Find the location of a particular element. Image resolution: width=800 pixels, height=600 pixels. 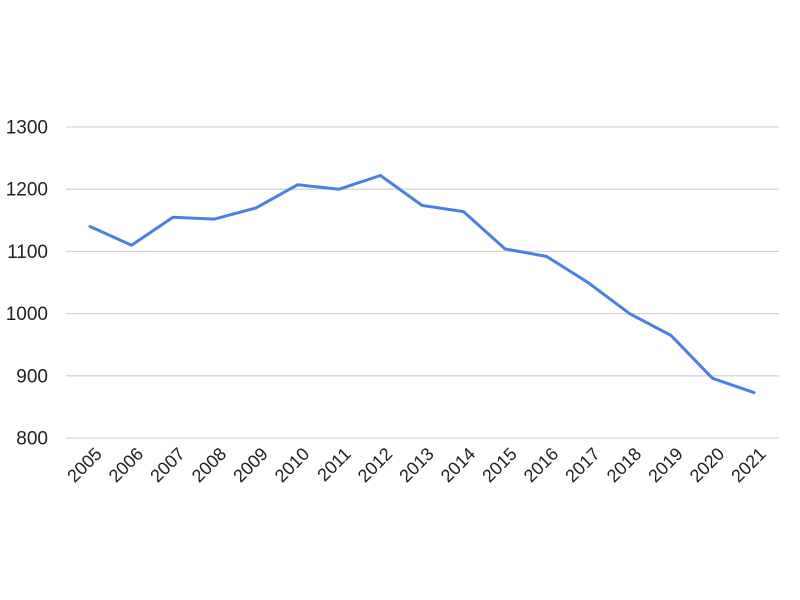

x-tick-label: 2005 is located at coordinates (84, 465).